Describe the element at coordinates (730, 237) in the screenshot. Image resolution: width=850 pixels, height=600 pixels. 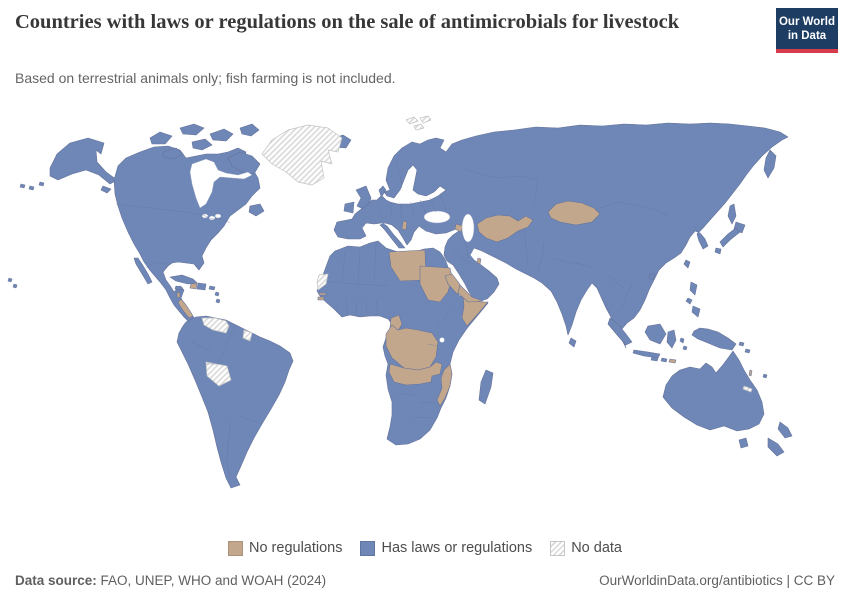
I see `island-honshu` at that location.